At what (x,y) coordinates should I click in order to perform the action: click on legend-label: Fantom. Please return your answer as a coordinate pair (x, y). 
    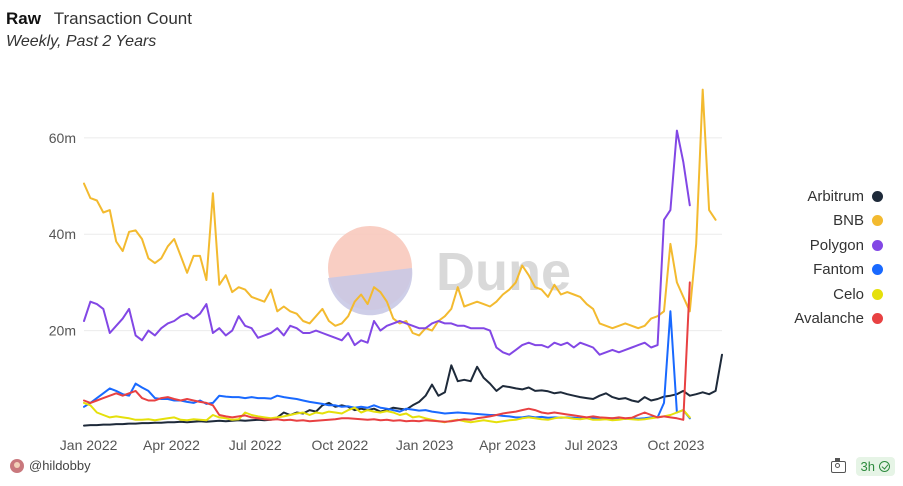
    Looking at the image, I should click on (838, 270).